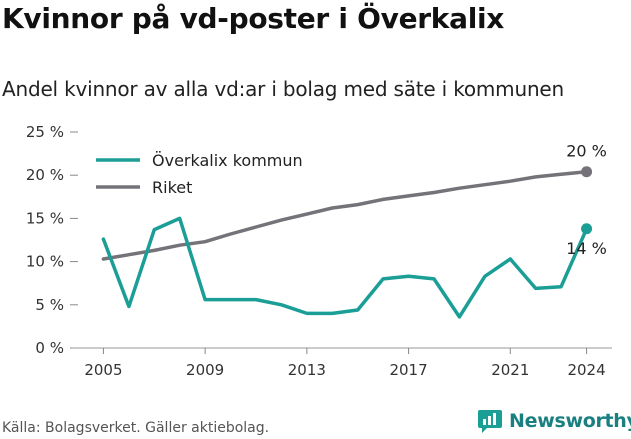 The height and width of the screenshot is (439, 631). I want to click on legend-label-riket: Riket, so click(172, 187).